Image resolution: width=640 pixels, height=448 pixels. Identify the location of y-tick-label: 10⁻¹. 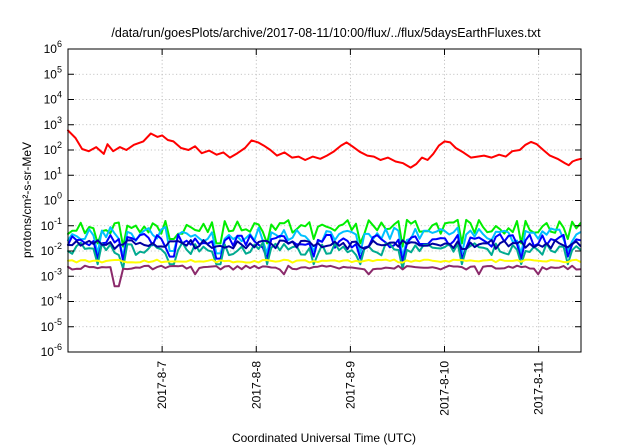
(51, 224).